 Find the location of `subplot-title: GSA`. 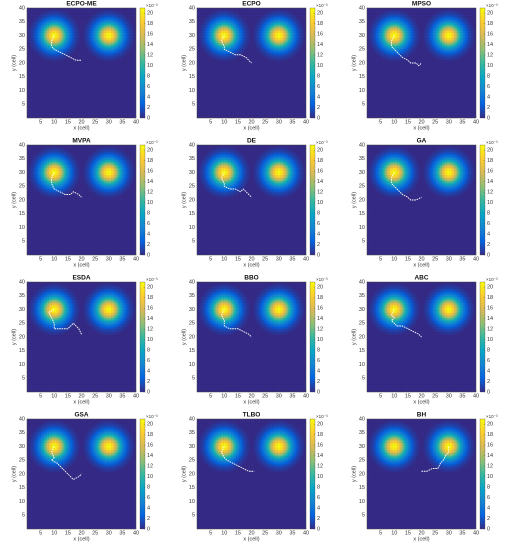

subplot-title: GSA is located at coordinates (81, 415).